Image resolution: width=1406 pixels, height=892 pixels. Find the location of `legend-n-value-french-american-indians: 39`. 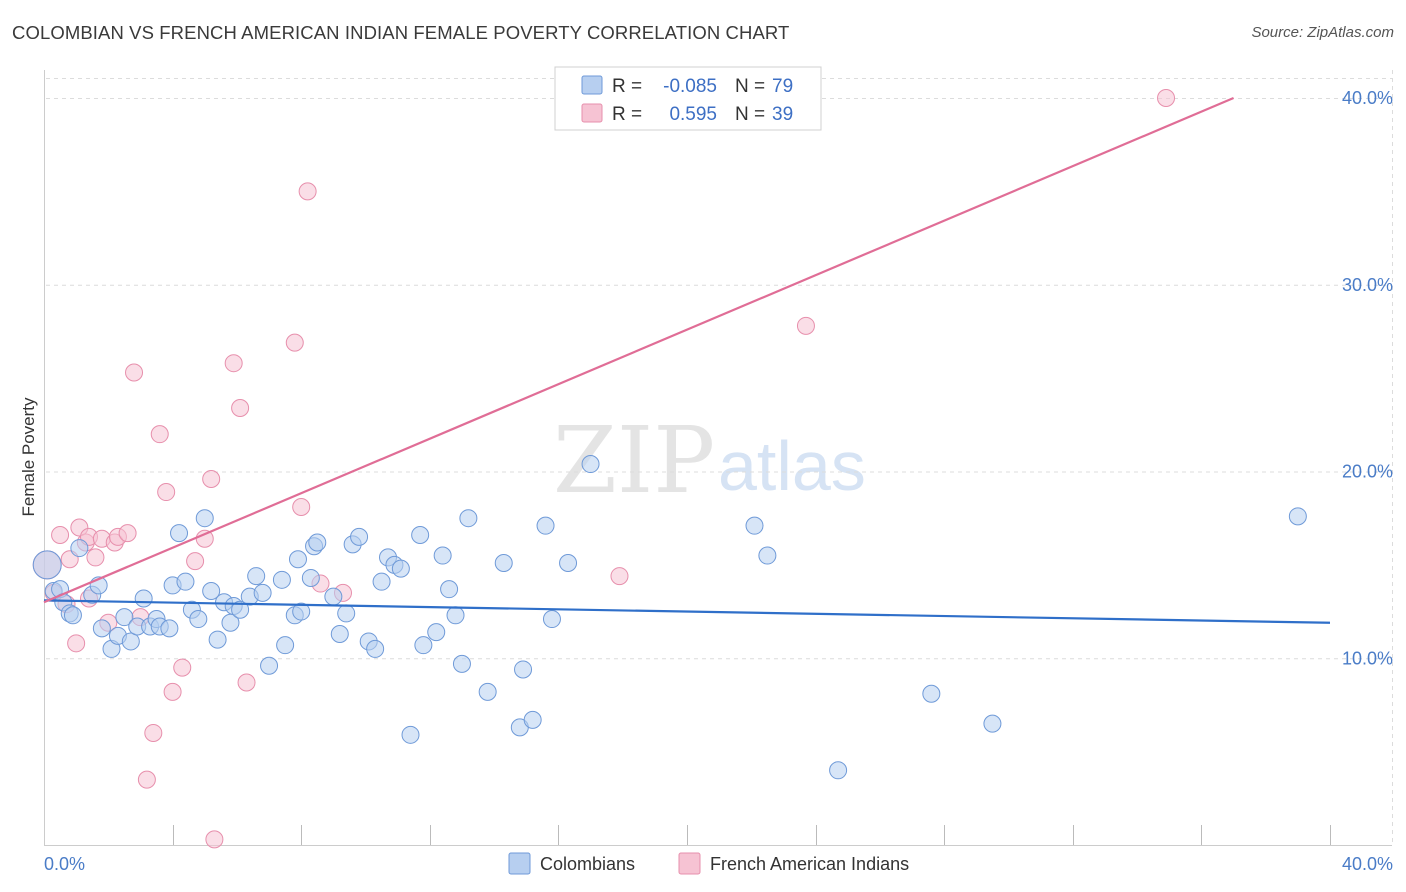

legend-n-value-french-american-indians: 39 is located at coordinates (782, 114).